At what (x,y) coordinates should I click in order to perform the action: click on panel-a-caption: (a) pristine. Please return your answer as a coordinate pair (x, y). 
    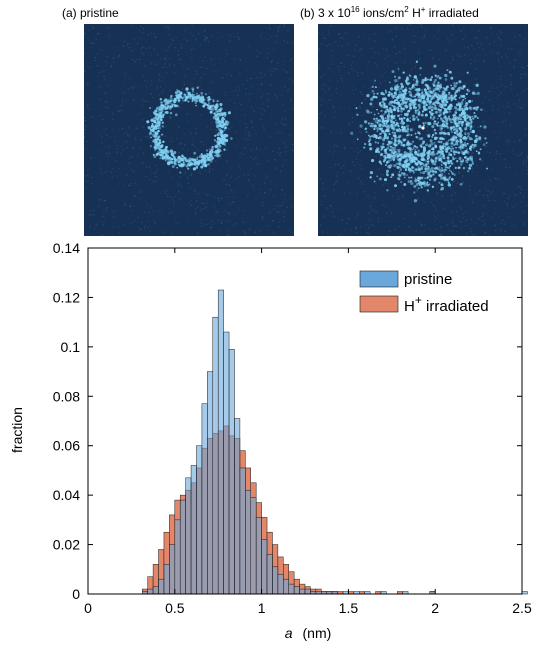
    Looking at the image, I should click on (90, 13).